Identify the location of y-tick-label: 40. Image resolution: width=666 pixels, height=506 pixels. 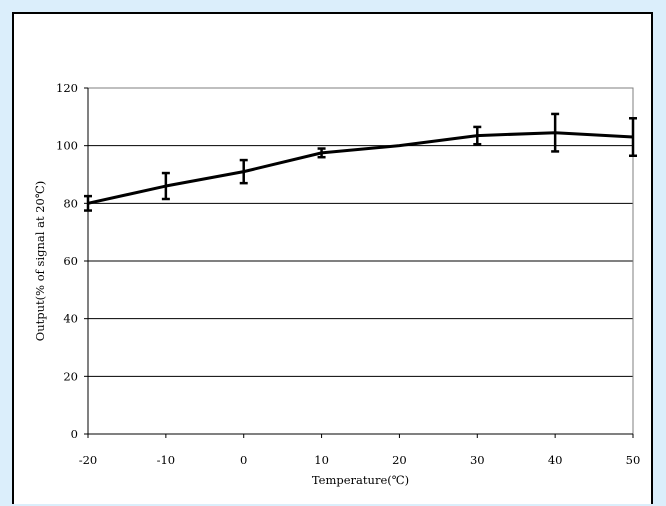
(70, 319).